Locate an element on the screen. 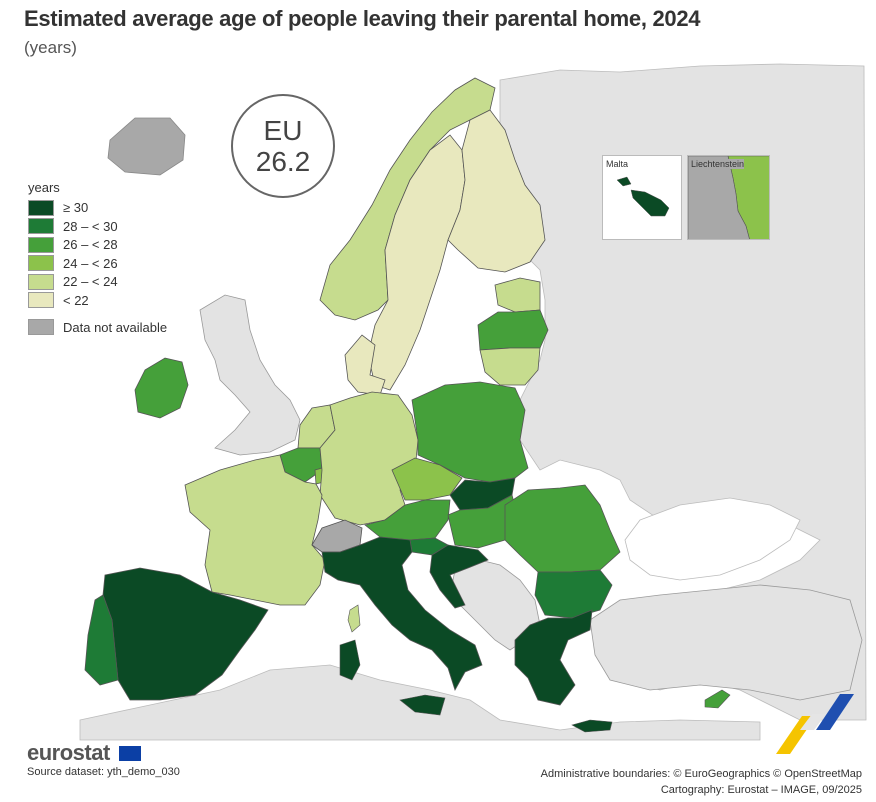 This screenshot has height=802, width=876. cartography-credit: Cartography: Eurostat – IMAGE, 09/2025 is located at coordinates (761, 790).